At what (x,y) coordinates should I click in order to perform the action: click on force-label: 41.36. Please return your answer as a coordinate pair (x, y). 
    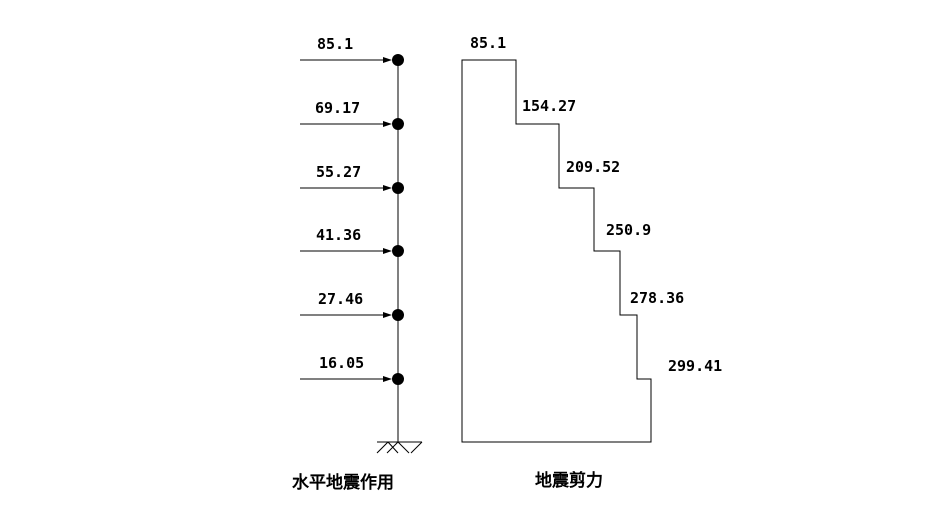
    Looking at the image, I should click on (338, 235).